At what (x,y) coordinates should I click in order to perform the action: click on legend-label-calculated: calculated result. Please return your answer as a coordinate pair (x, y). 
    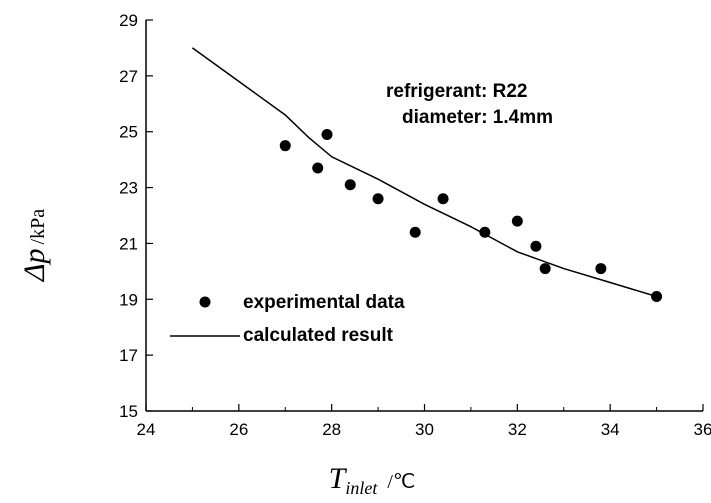
    Looking at the image, I should click on (318, 335).